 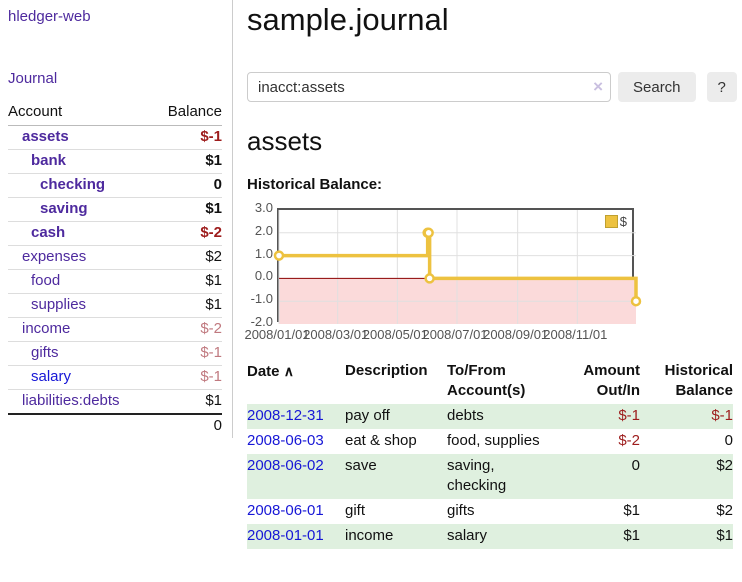 What do you see at coordinates (396, 416) in the screenshot?
I see `transaction-description: pay off` at bounding box center [396, 416].